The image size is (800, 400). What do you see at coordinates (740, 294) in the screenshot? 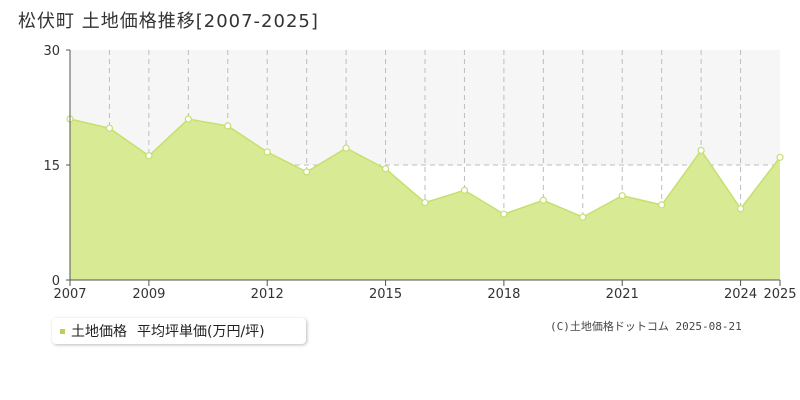
I see `x-tick-label: 2024` at bounding box center [740, 294].